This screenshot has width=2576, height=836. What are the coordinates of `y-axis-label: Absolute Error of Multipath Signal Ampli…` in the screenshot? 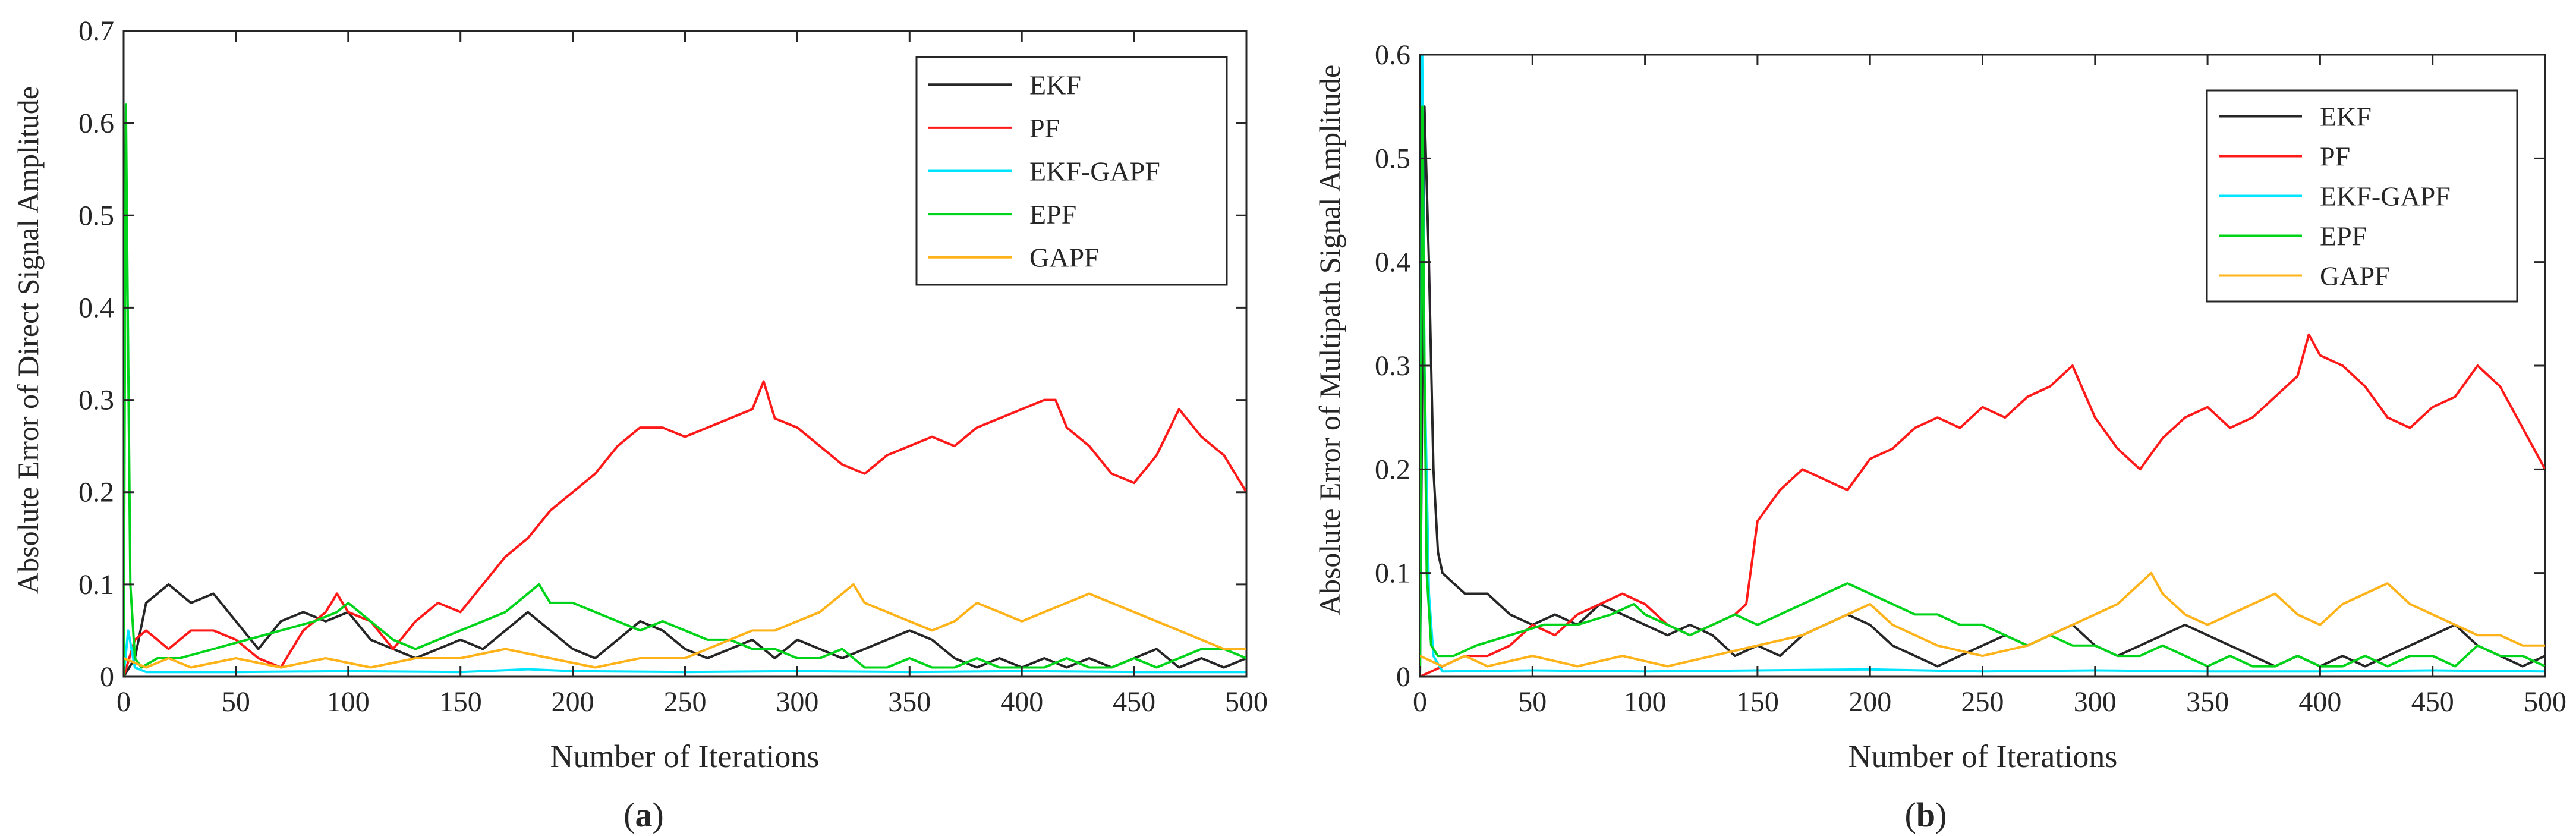 It's located at (1329, 340).